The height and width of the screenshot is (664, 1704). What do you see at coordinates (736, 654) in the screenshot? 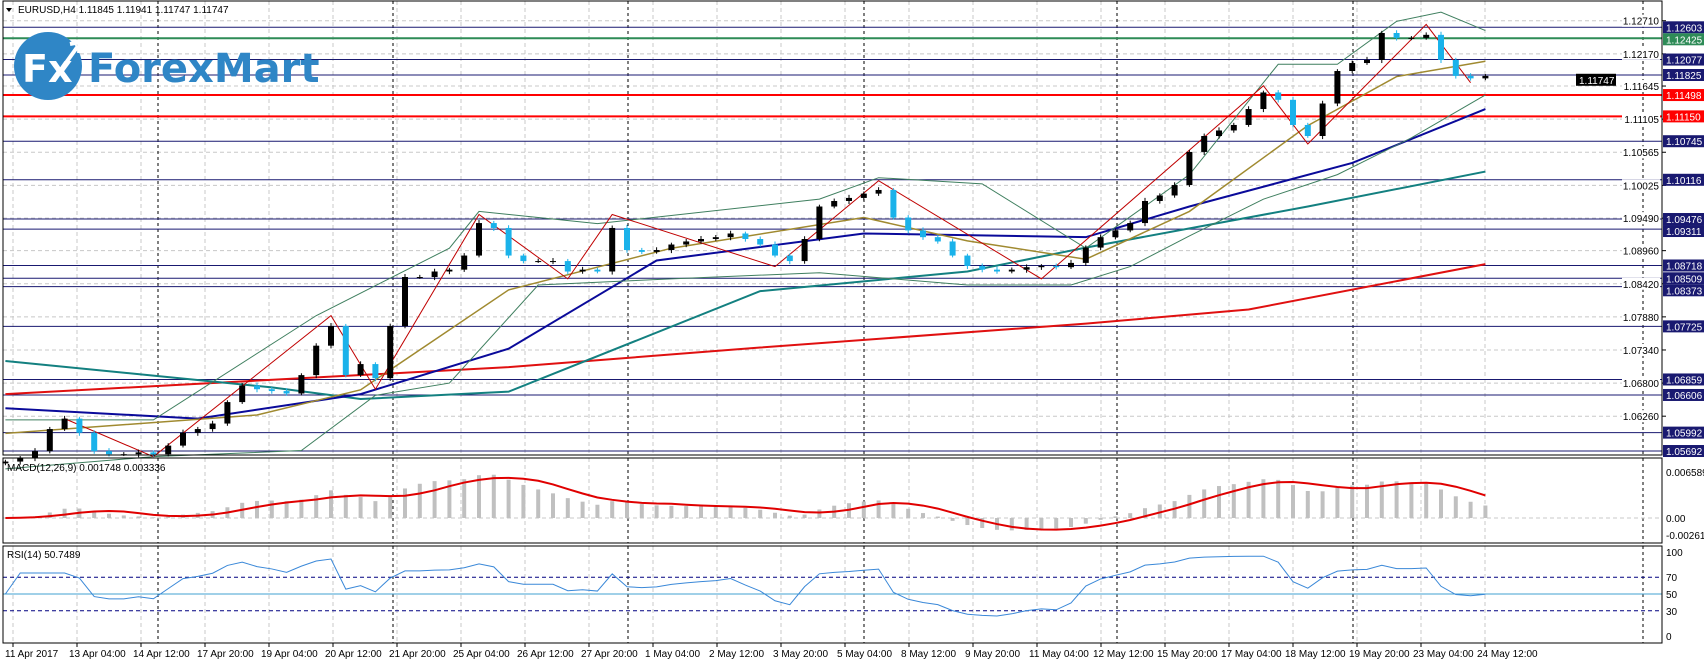
I see `time-tick-label: 2 May 12:00` at bounding box center [736, 654].